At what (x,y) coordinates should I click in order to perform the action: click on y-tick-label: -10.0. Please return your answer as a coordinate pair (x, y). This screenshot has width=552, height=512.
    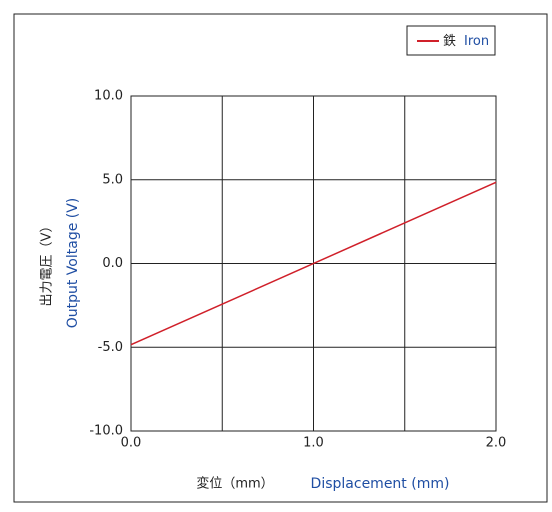
    Looking at the image, I should click on (106, 431).